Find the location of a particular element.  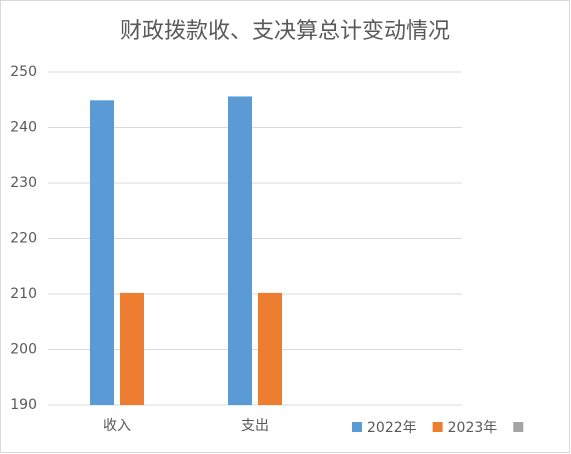

legend-label: 2023年 is located at coordinates (473, 428).